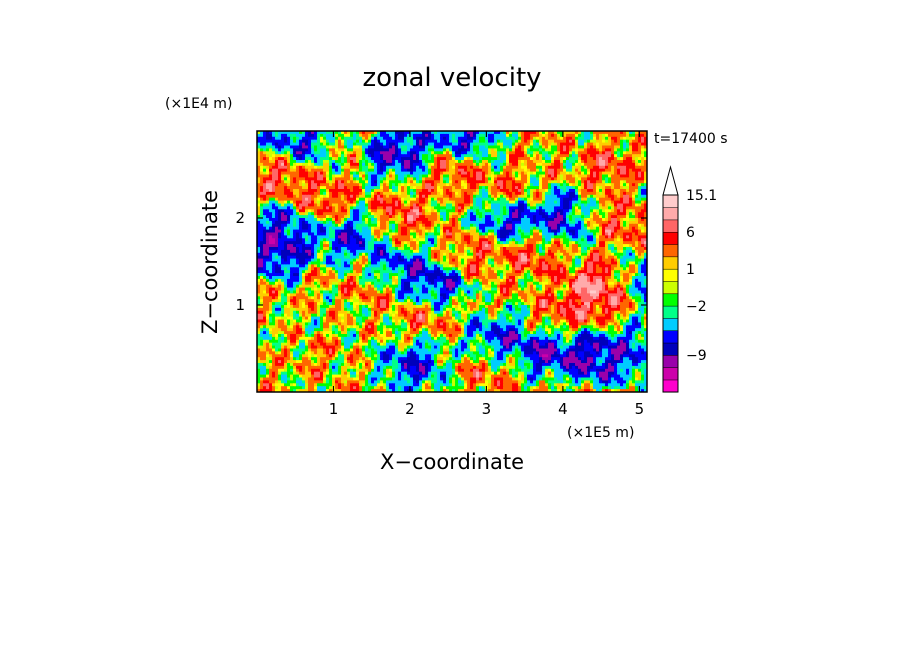 This screenshot has width=904, height=654. I want to click on colorbar-label: −2, so click(696, 307).